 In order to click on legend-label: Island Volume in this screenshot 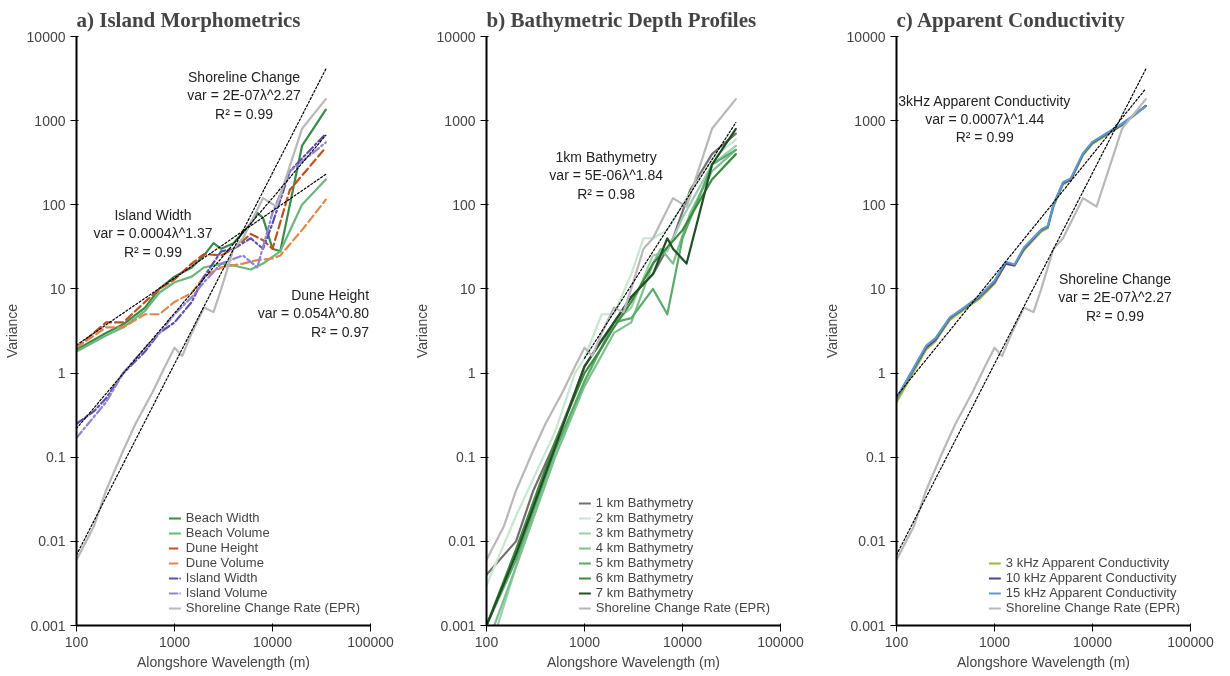, I will do `click(226, 592)`.